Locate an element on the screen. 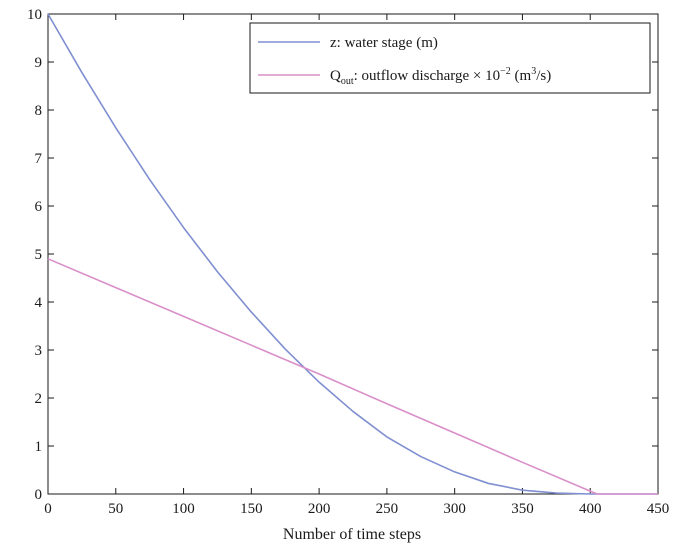 The height and width of the screenshot is (544, 677). y-tick-label-0: 0 is located at coordinates (39, 495).